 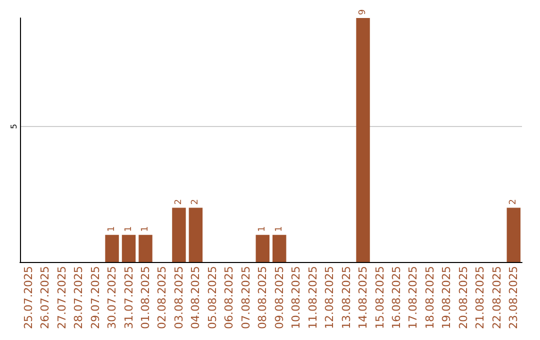 What do you see at coordinates (513, 297) in the screenshot?
I see `x-tick-label: 23.08.2025` at bounding box center [513, 297].